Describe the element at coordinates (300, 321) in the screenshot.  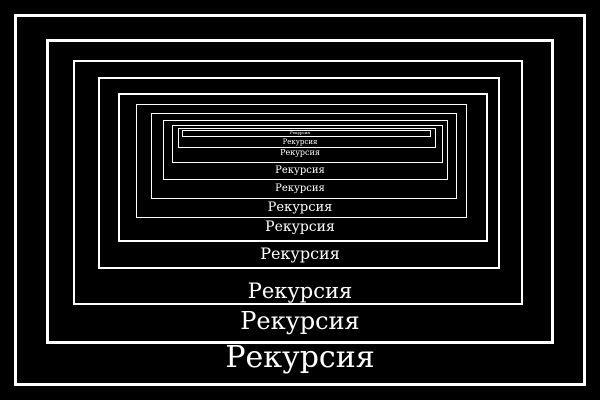
I see `caption-level-2: Рекурсия` at that location.